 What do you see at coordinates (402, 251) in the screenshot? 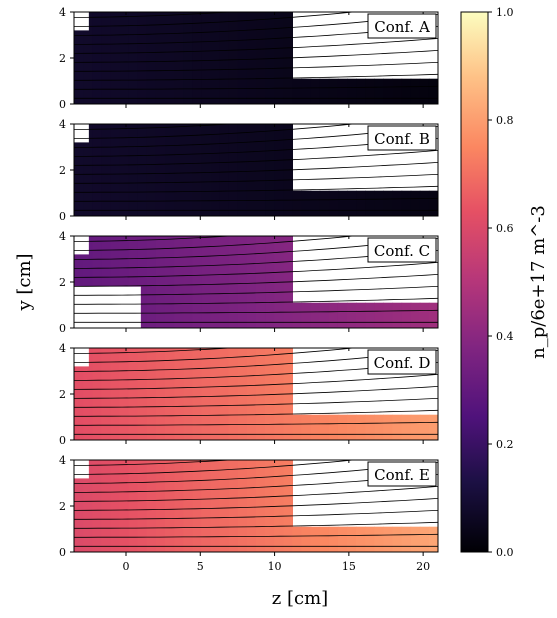
I see `conf-label: Conf. C` at bounding box center [402, 251].